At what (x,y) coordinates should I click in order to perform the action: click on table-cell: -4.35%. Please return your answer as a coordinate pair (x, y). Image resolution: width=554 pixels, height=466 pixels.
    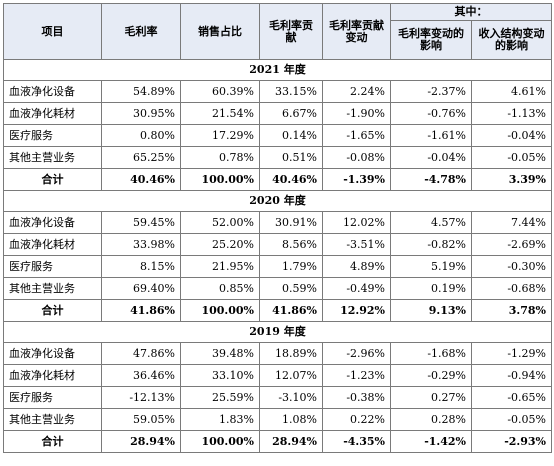
    Looking at the image, I should click on (356, 441).